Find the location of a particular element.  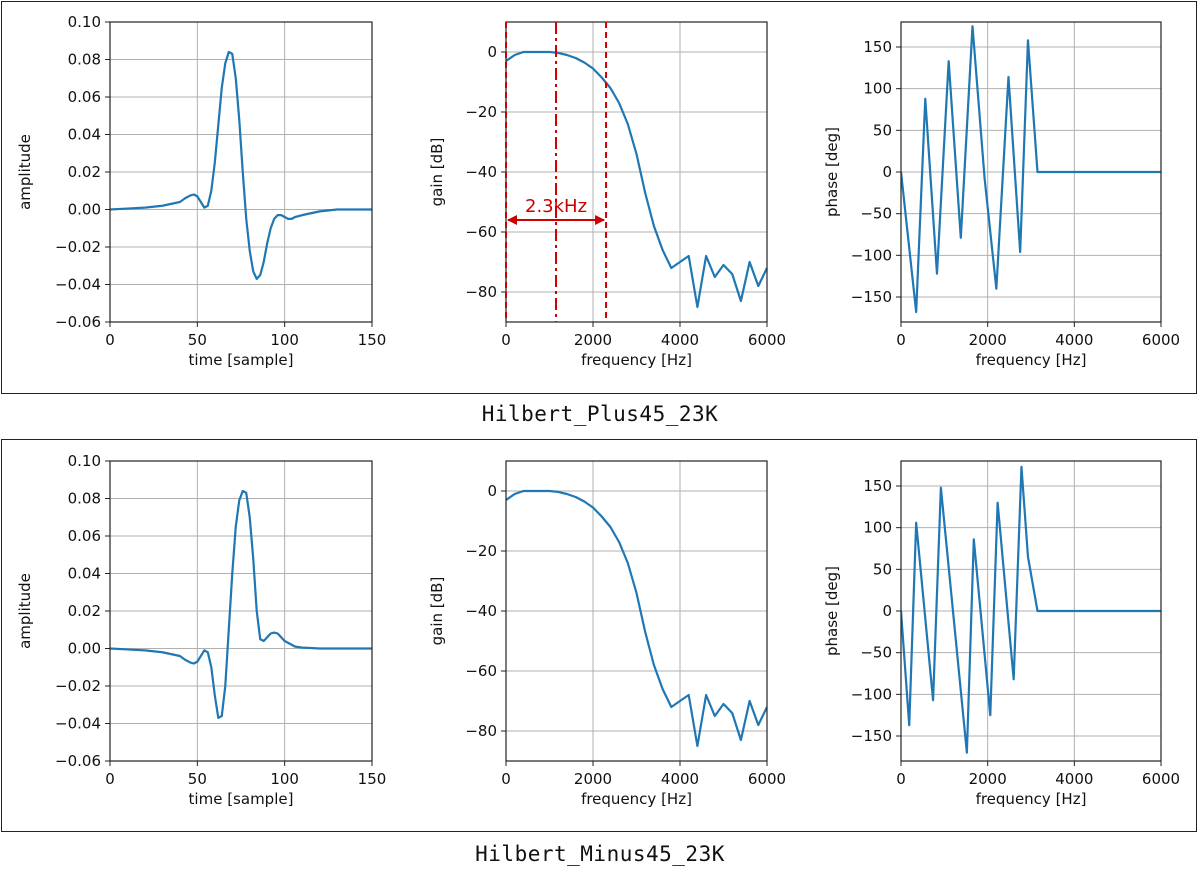

arrow-head-right is located at coordinates (600, 220).